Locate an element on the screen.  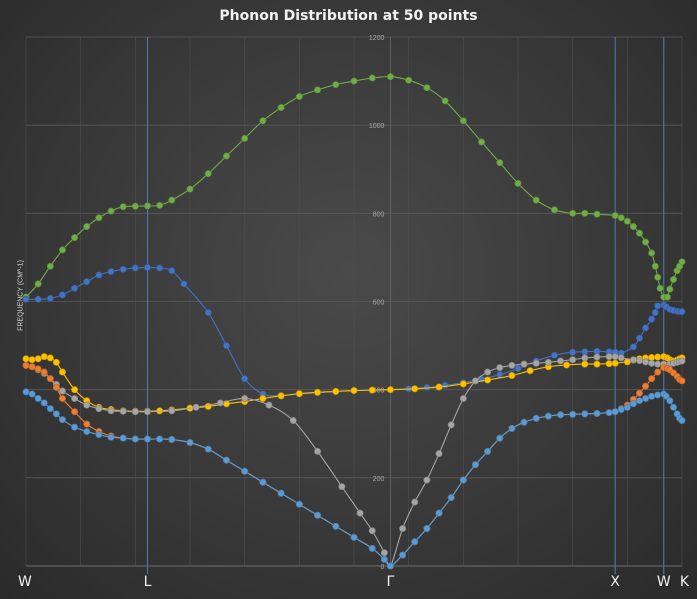
y-tick-label: 1200 is located at coordinates (377, 38).